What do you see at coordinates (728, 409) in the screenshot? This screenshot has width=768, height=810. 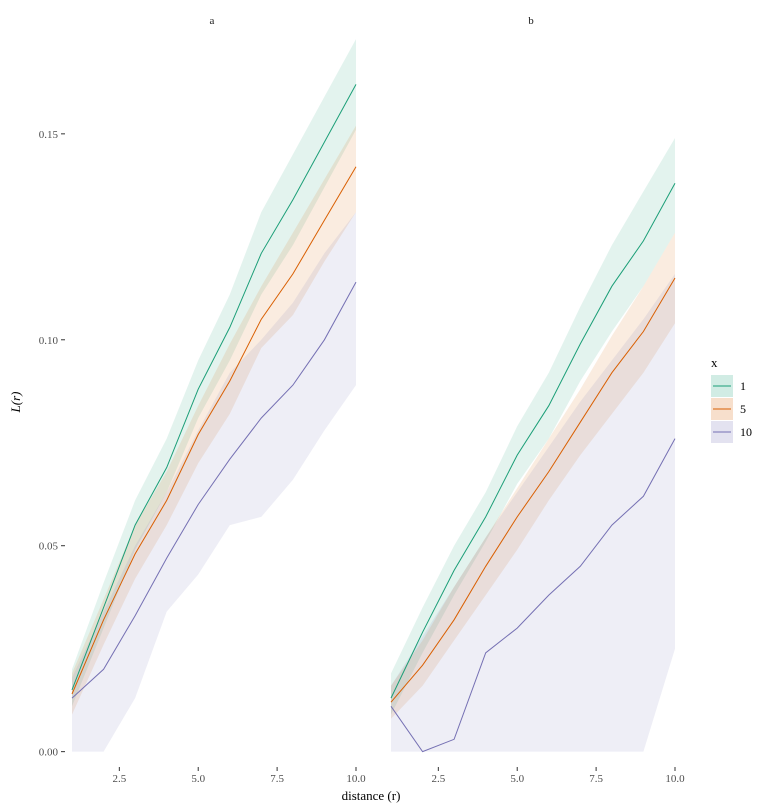 I see `legend-item-5: 5` at bounding box center [728, 409].